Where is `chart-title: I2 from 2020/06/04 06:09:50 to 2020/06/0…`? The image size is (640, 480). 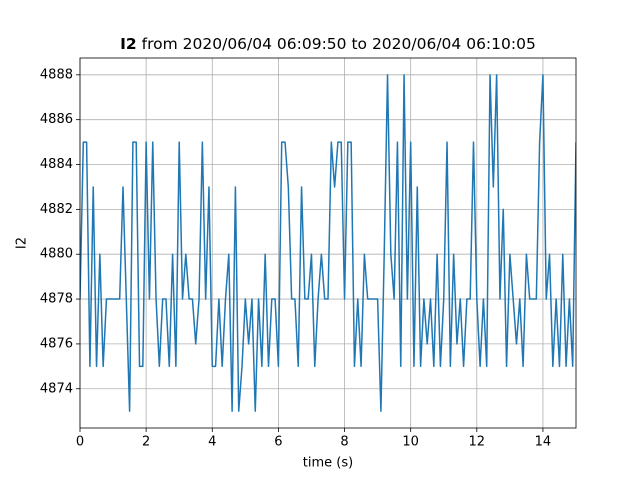
chart-title: I2 from 2020/06/04 06:09:50 to 2020/06/0… is located at coordinates (328, 44).